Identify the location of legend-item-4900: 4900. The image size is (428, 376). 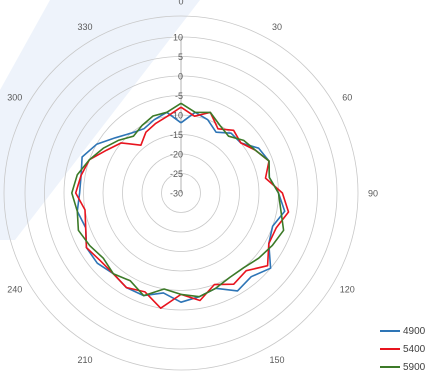
(404, 331).